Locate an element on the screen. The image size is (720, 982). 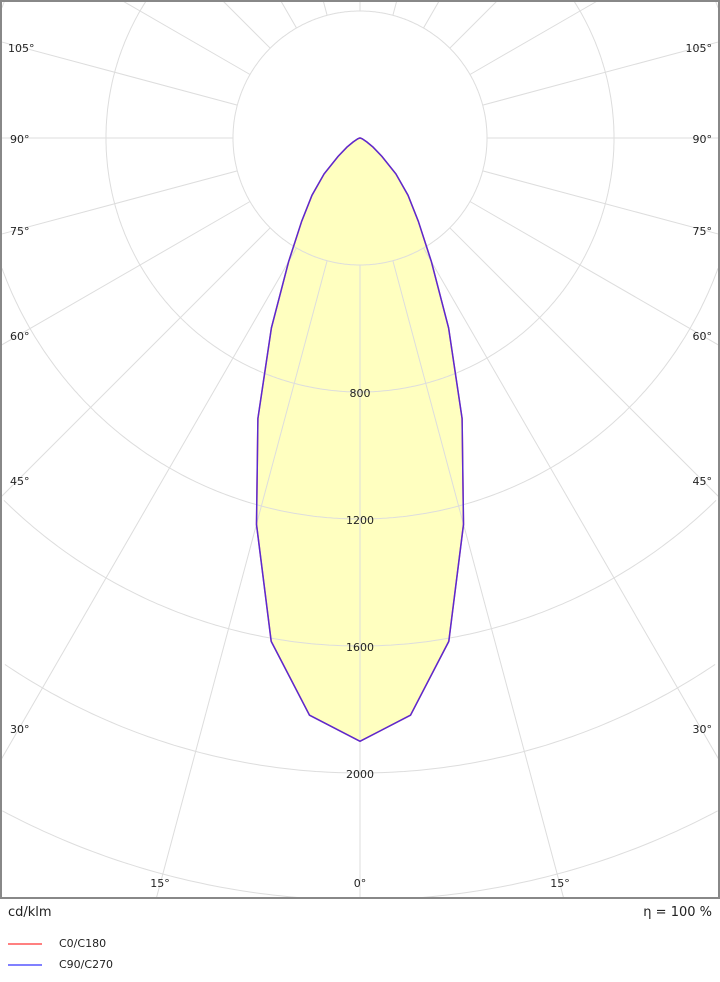
radial-tick-label: 1600 is located at coordinates (360, 647).